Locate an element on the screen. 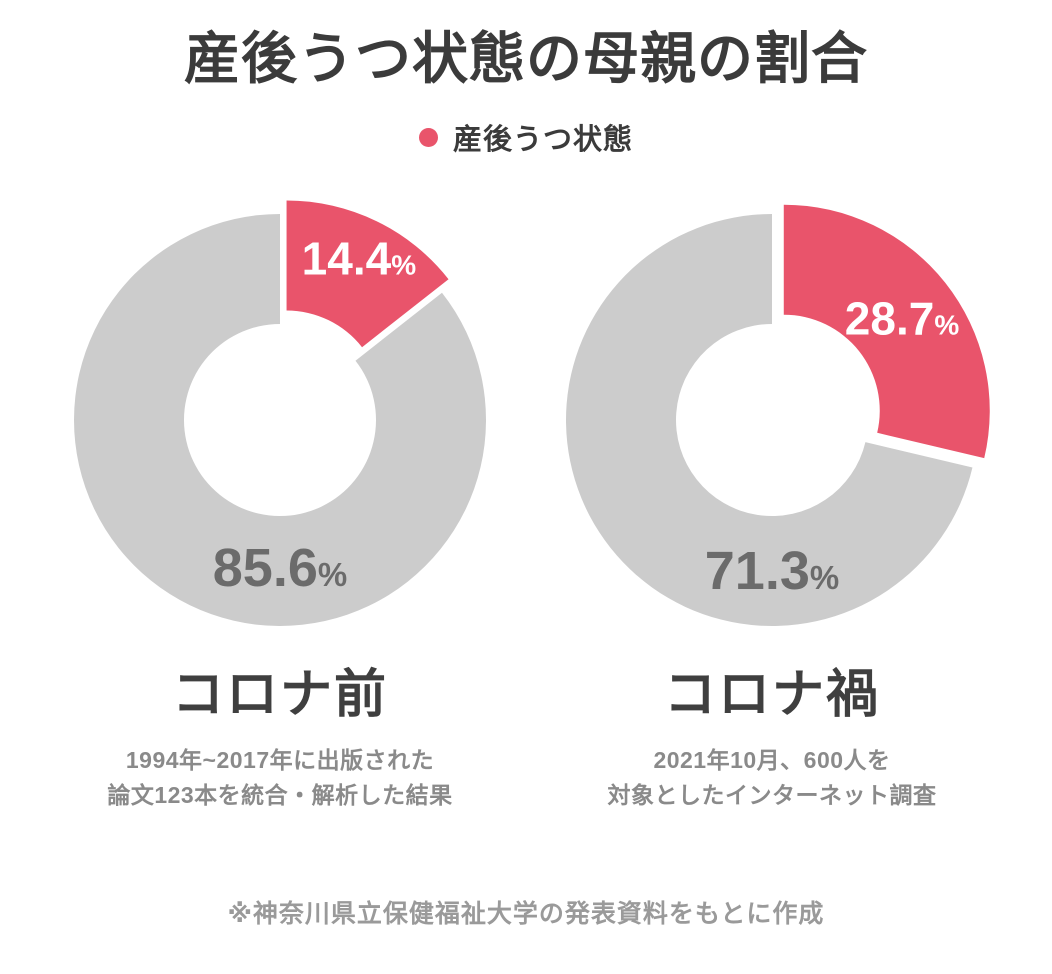 This screenshot has height=974, width=1052. chart-note-line: 論文123本を統合・解析した結果 is located at coordinates (280, 794).